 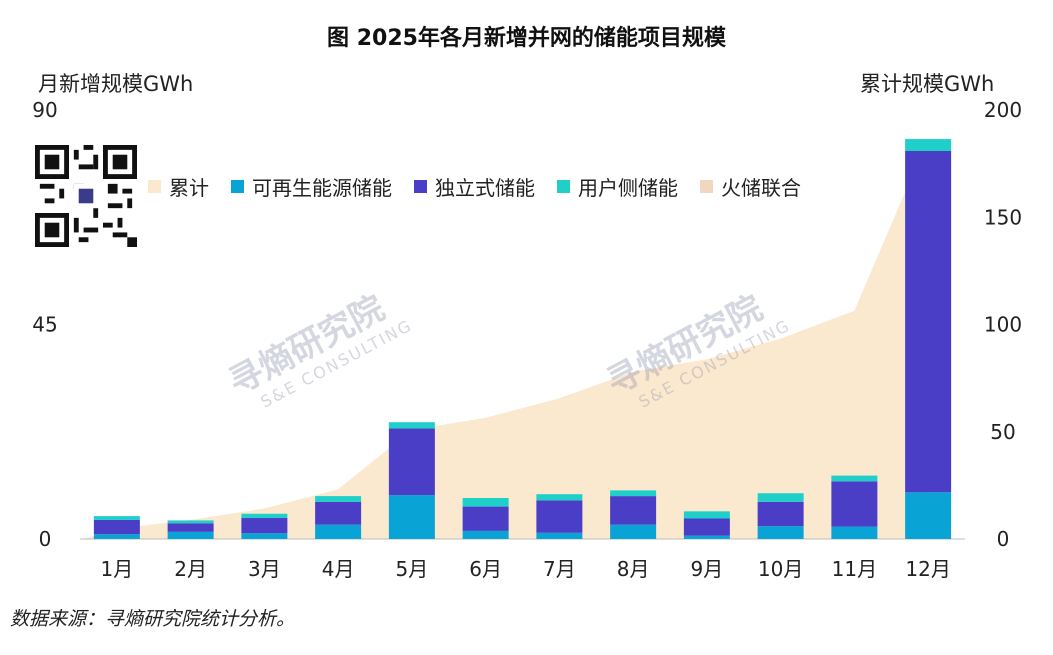 I want to click on legend-item-cumulative: 累计, so click(x=178, y=186).